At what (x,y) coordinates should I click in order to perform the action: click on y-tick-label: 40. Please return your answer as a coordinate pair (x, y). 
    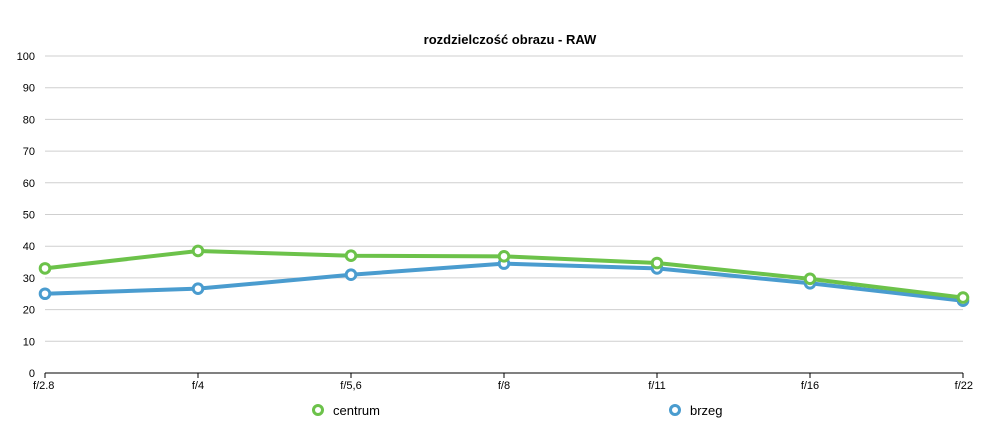
    Looking at the image, I should click on (29, 247).